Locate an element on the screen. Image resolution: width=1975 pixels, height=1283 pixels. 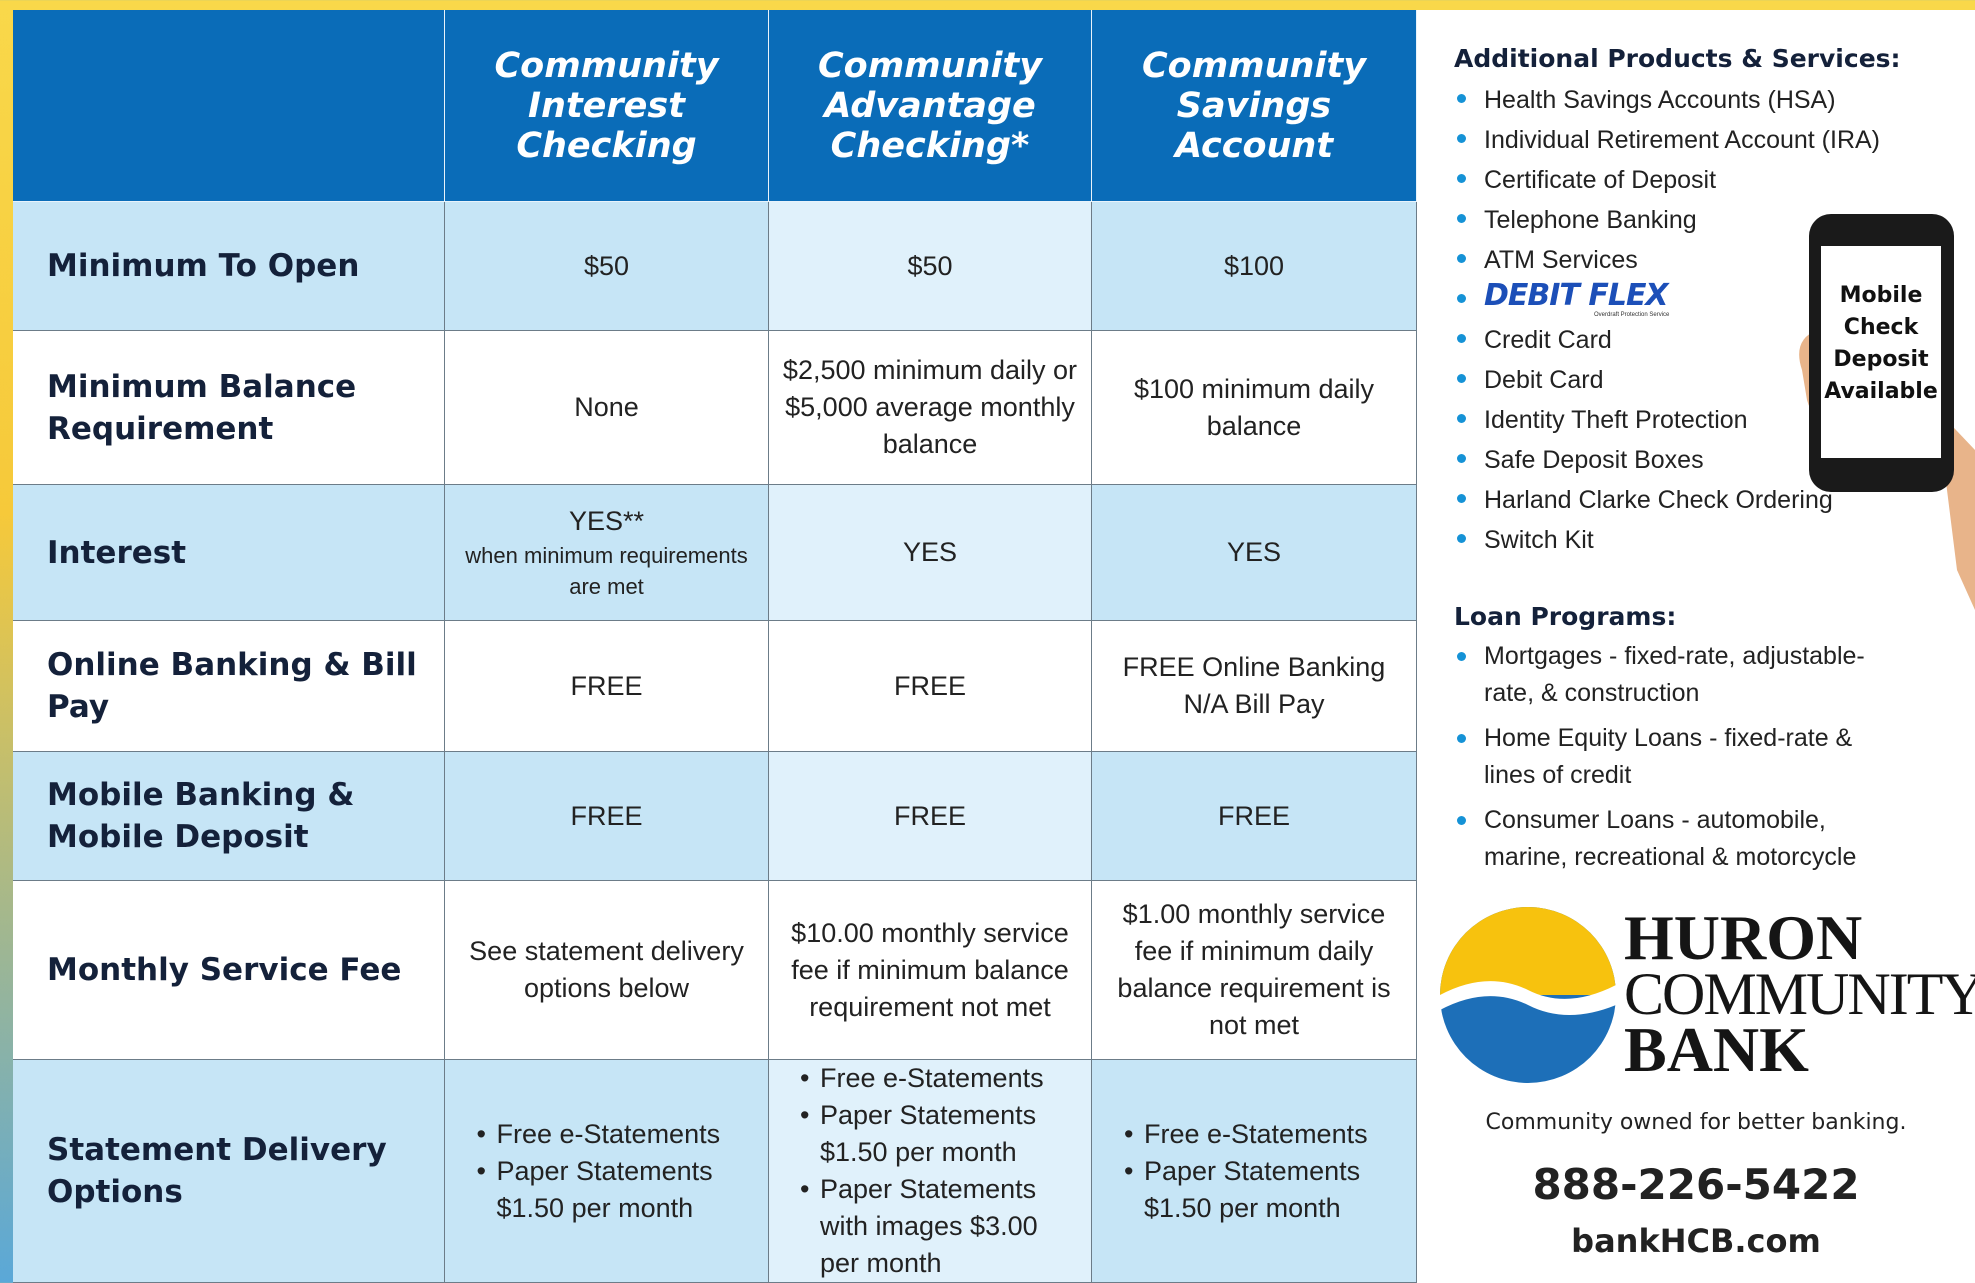
cell-content: YES** when minimum requirements are met is located at coordinates (606, 552).